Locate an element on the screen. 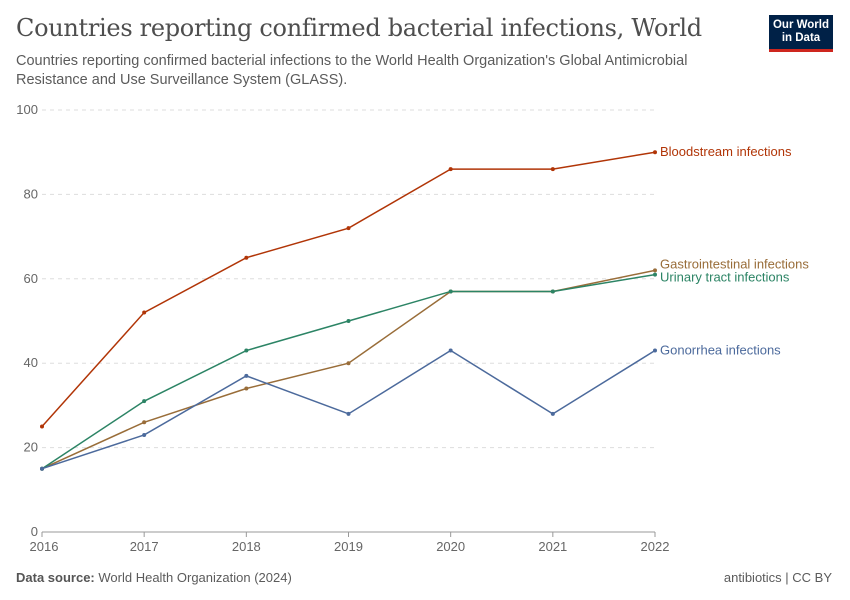 This screenshot has width=850, height=600. source-link: World Health Organization (2024) is located at coordinates (195, 577).